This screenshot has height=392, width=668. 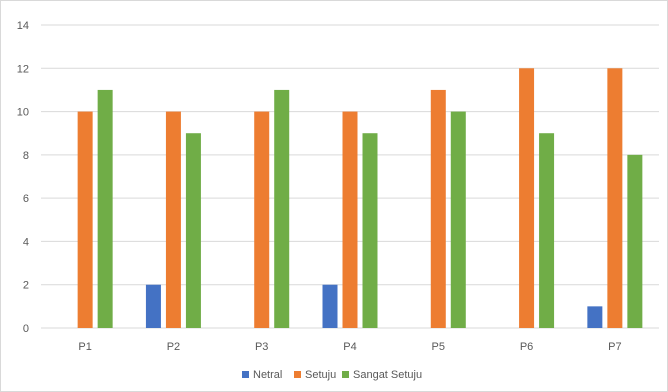 What do you see at coordinates (26, 156) in the screenshot?
I see `y-tick-label: 8` at bounding box center [26, 156].